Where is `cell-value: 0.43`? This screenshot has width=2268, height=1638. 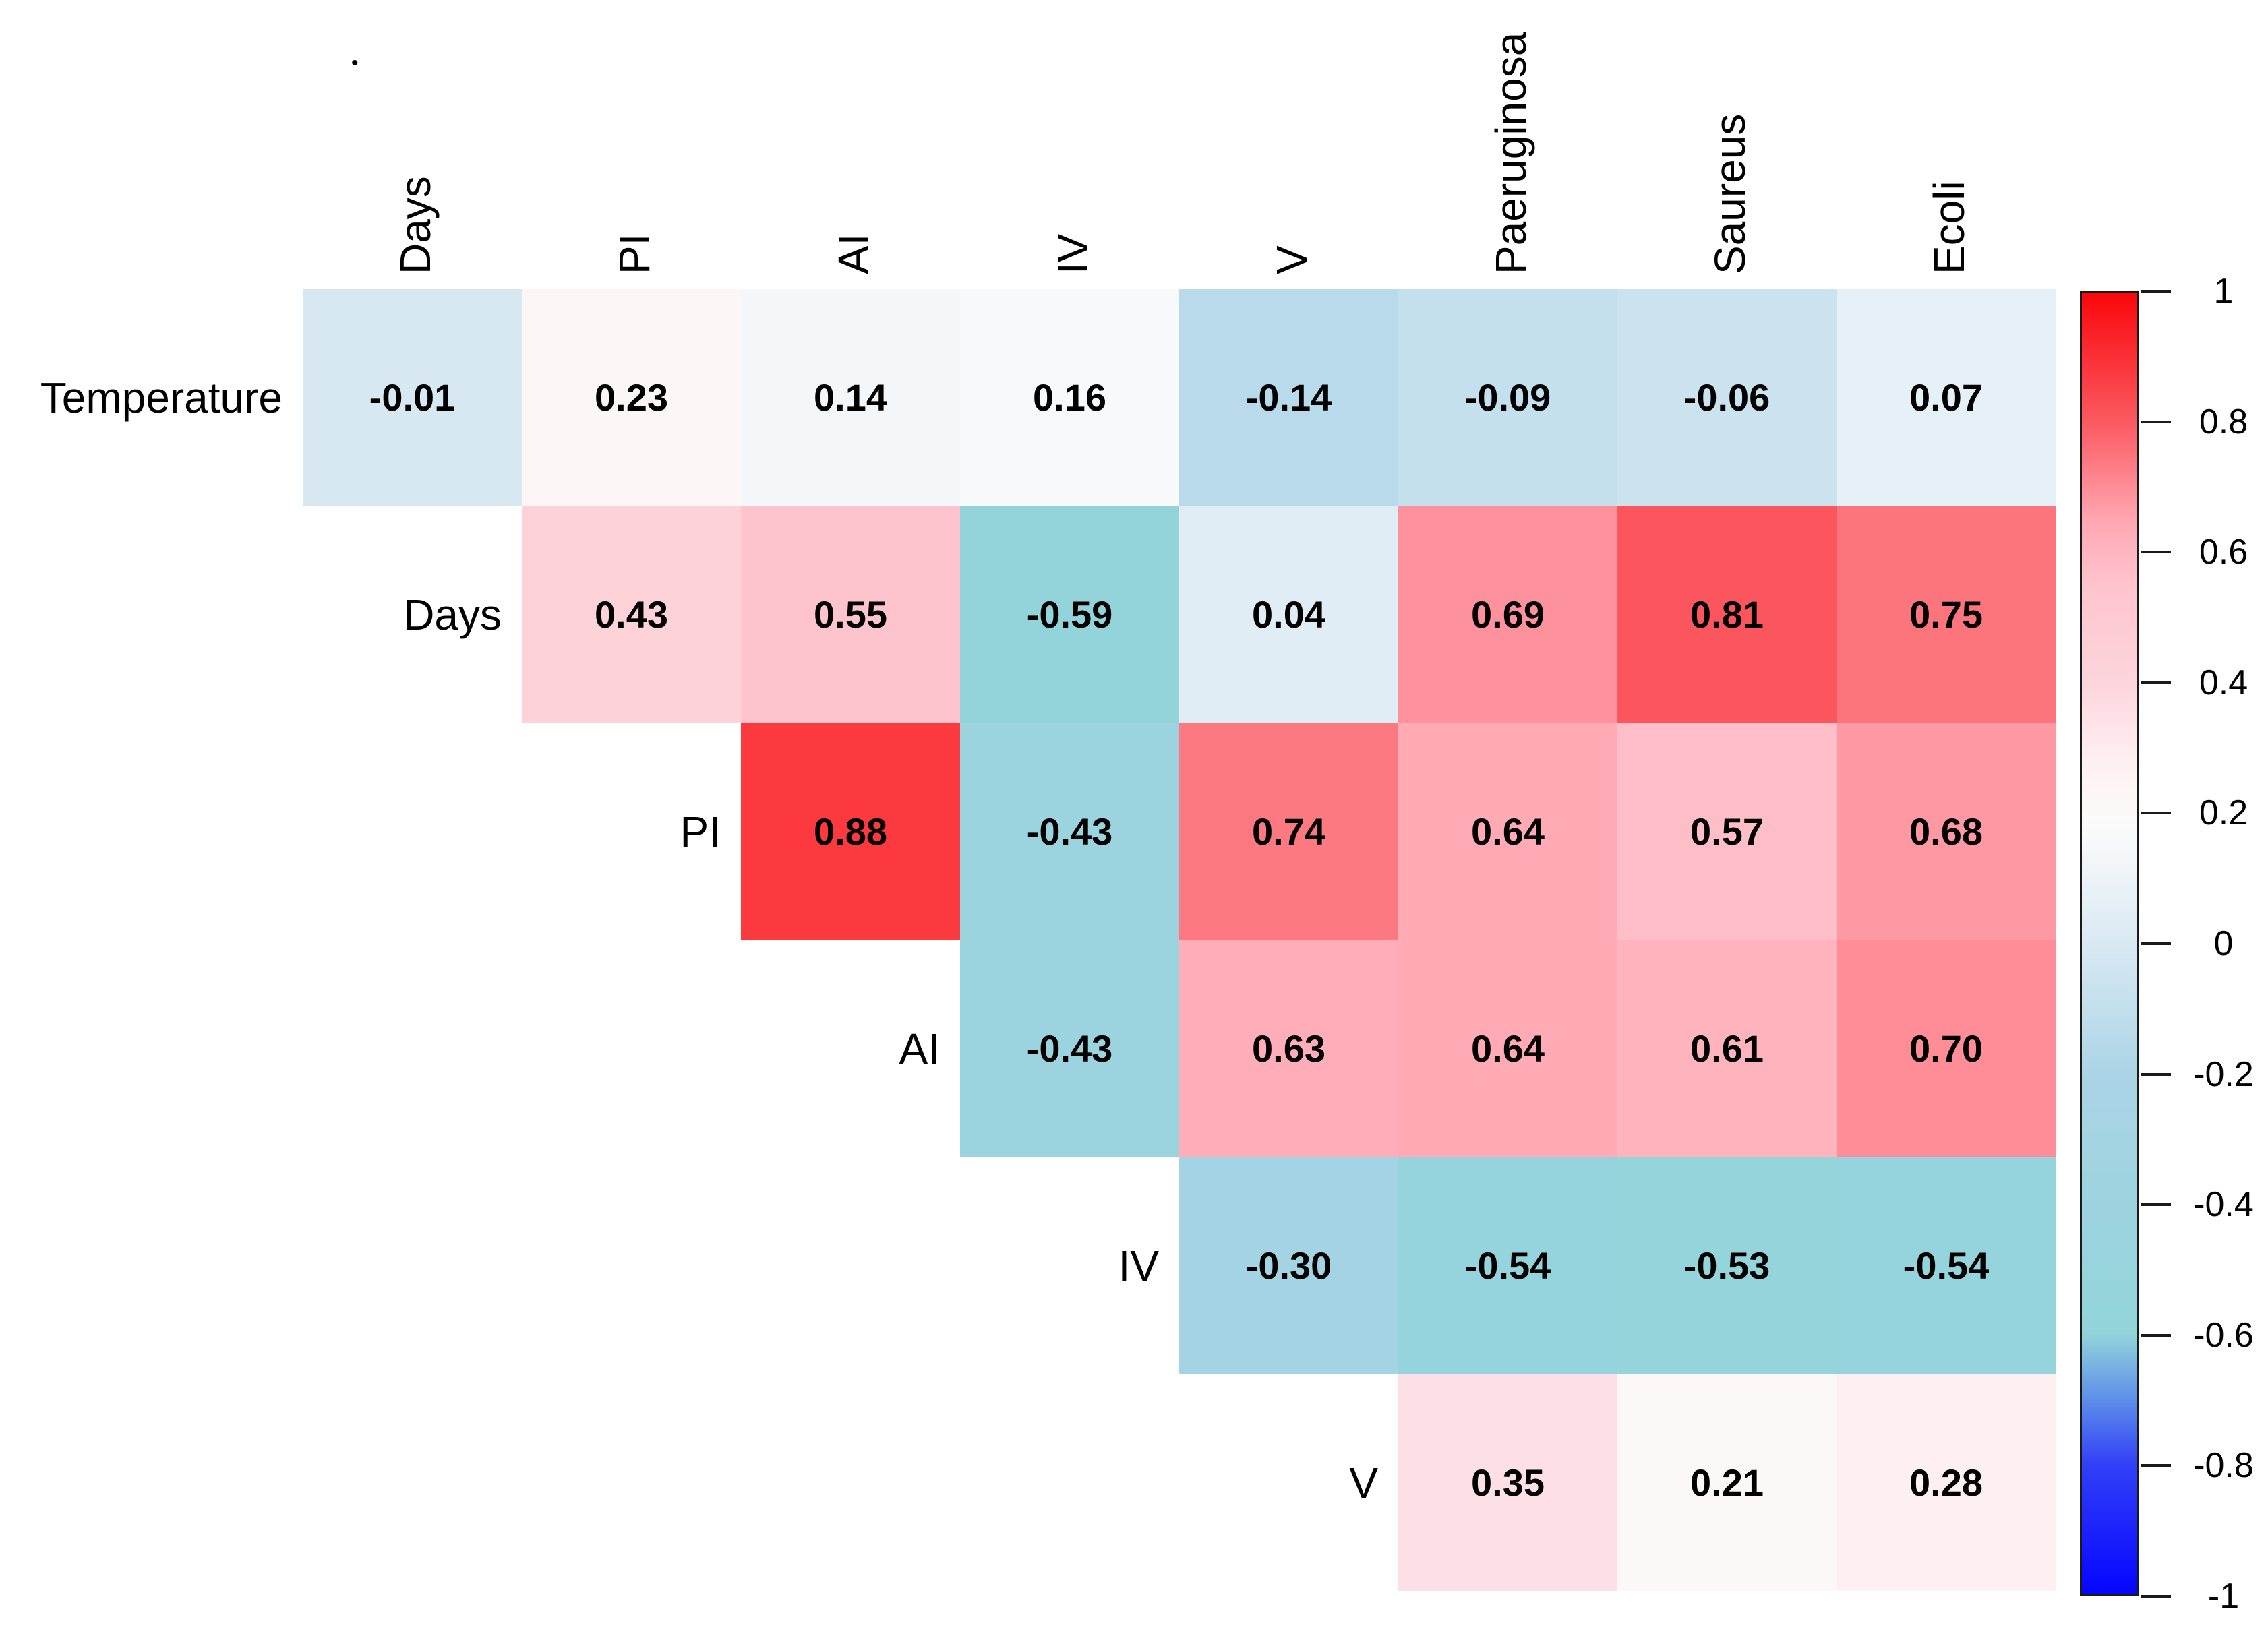
cell-value: 0.43 is located at coordinates (631, 614).